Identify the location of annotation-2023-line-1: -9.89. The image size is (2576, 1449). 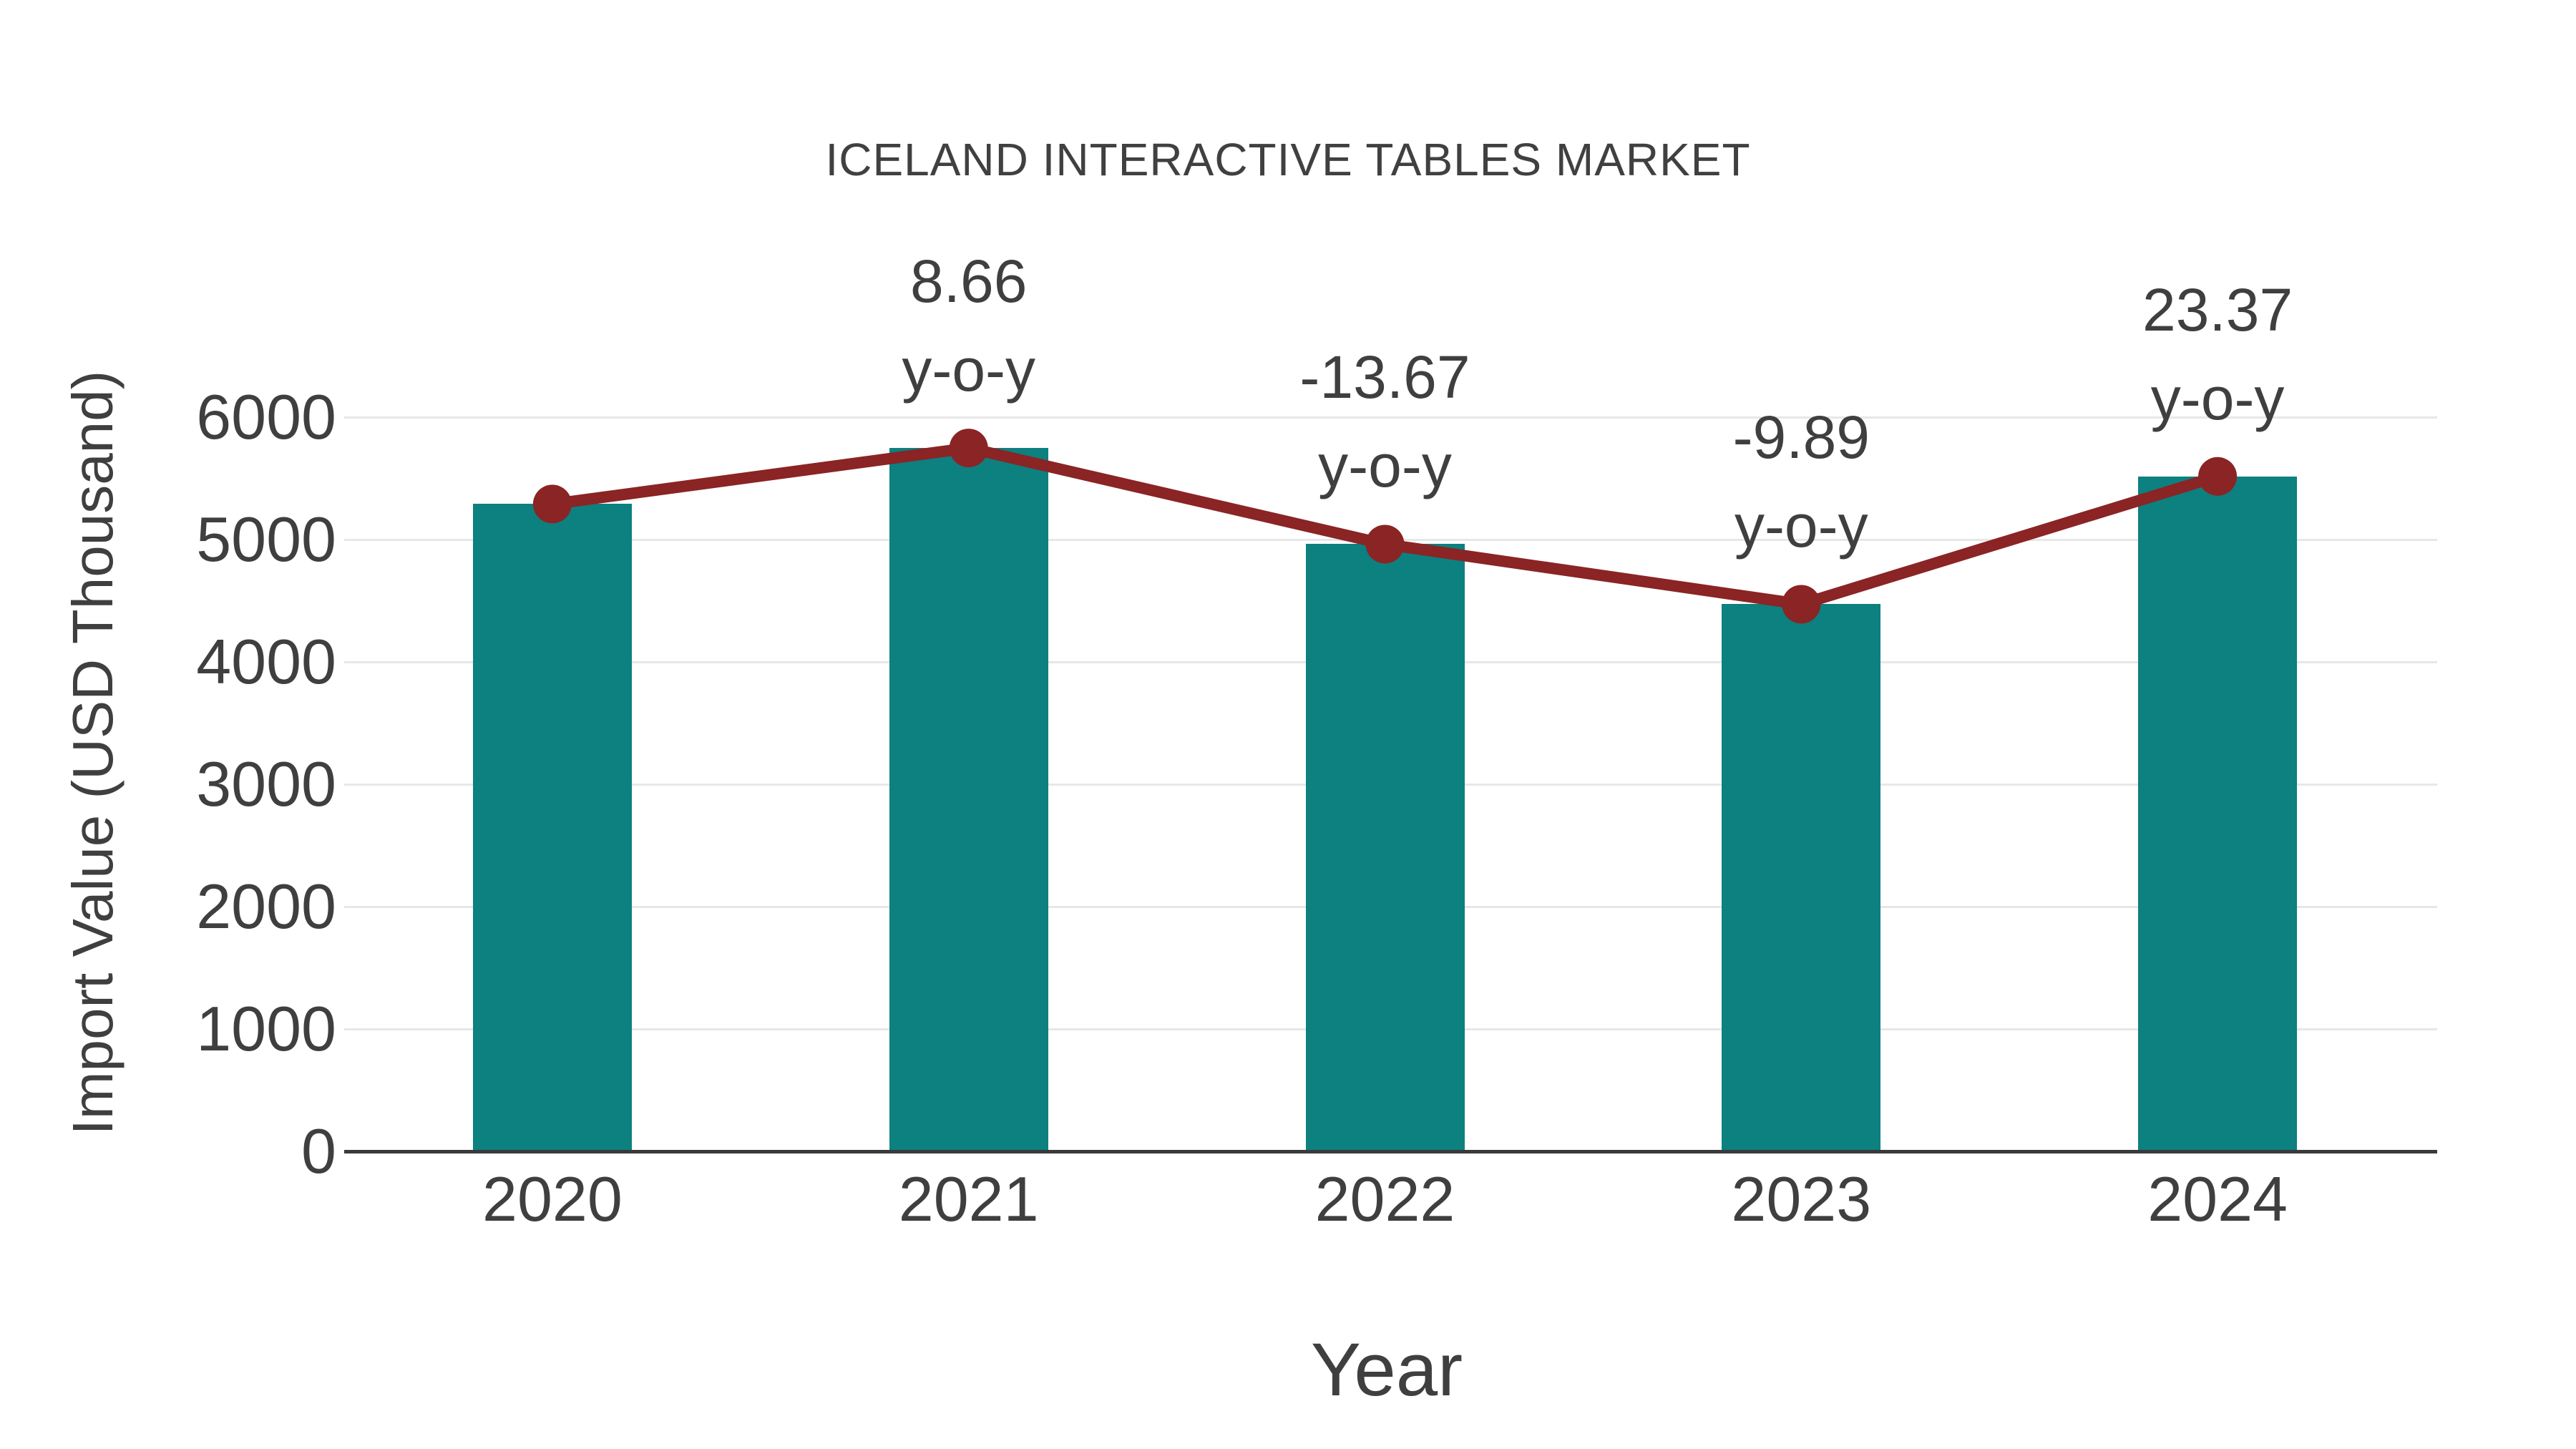
(1801, 438).